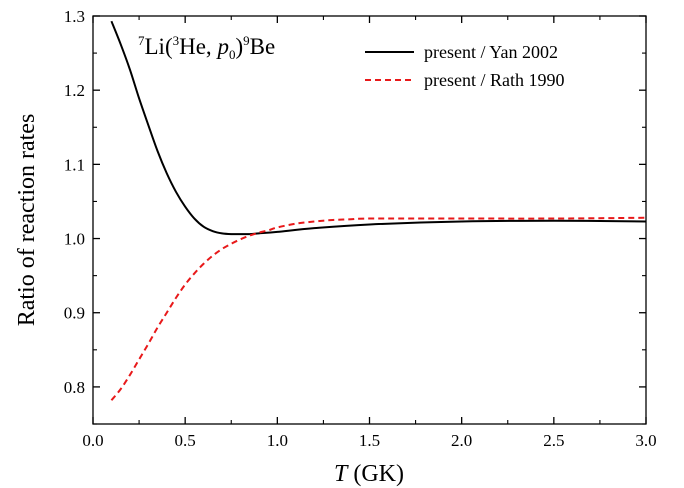 The height and width of the screenshot is (488, 684). I want to click on reaction-sup-7: 7, so click(141, 40).